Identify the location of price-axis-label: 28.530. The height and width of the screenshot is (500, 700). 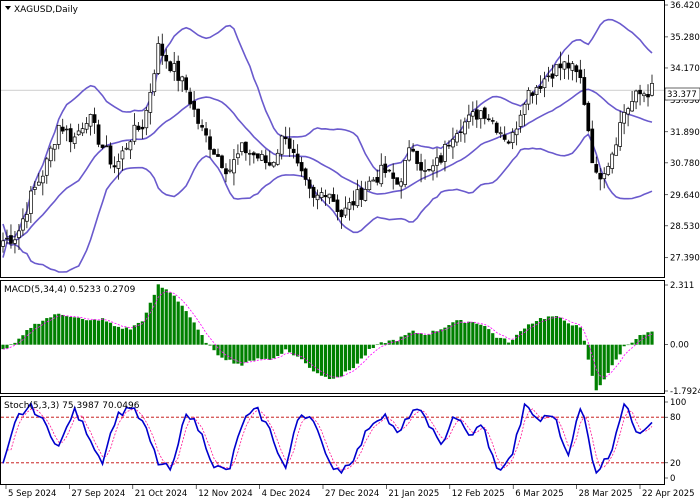
(685, 227).